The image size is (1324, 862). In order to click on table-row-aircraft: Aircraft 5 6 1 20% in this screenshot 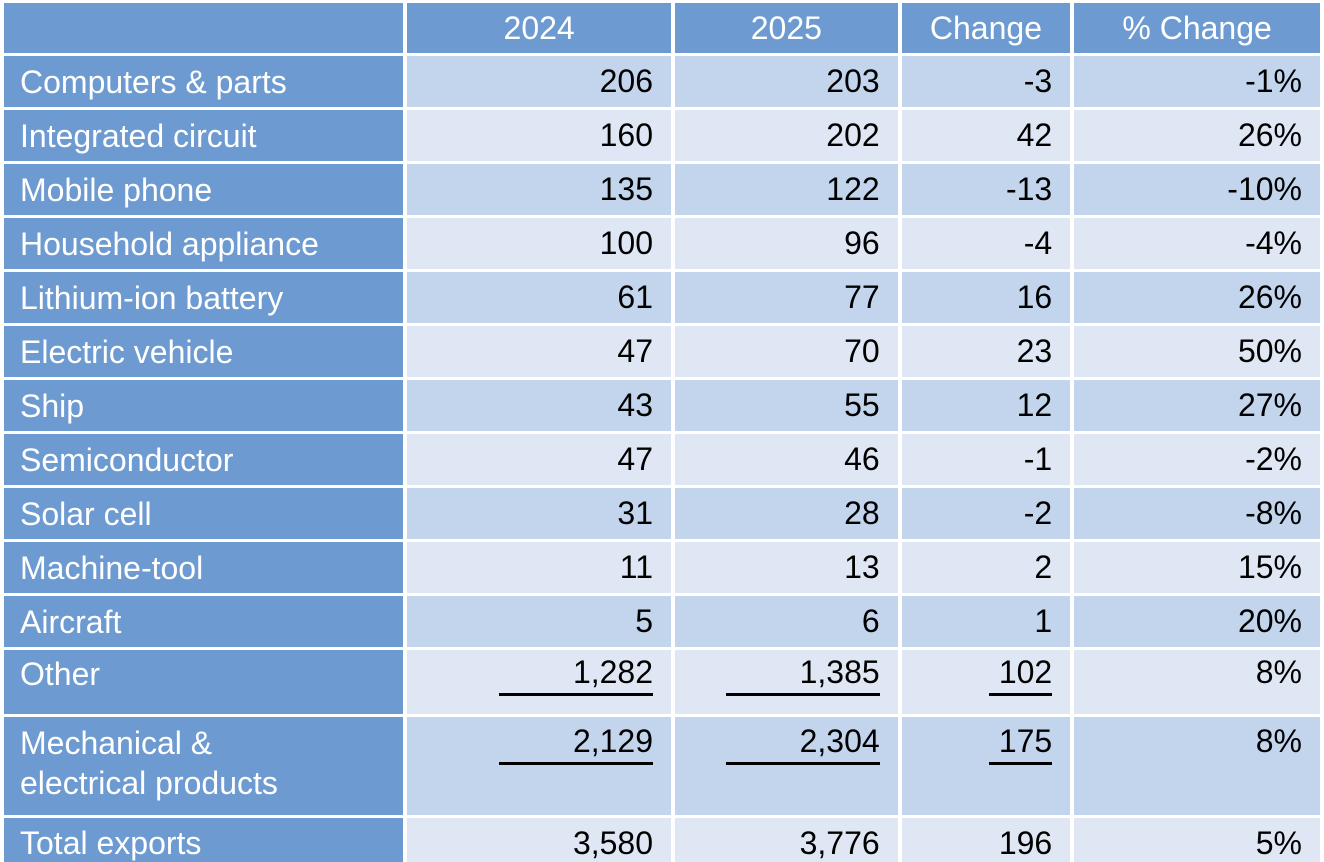, I will do `click(662, 621)`.